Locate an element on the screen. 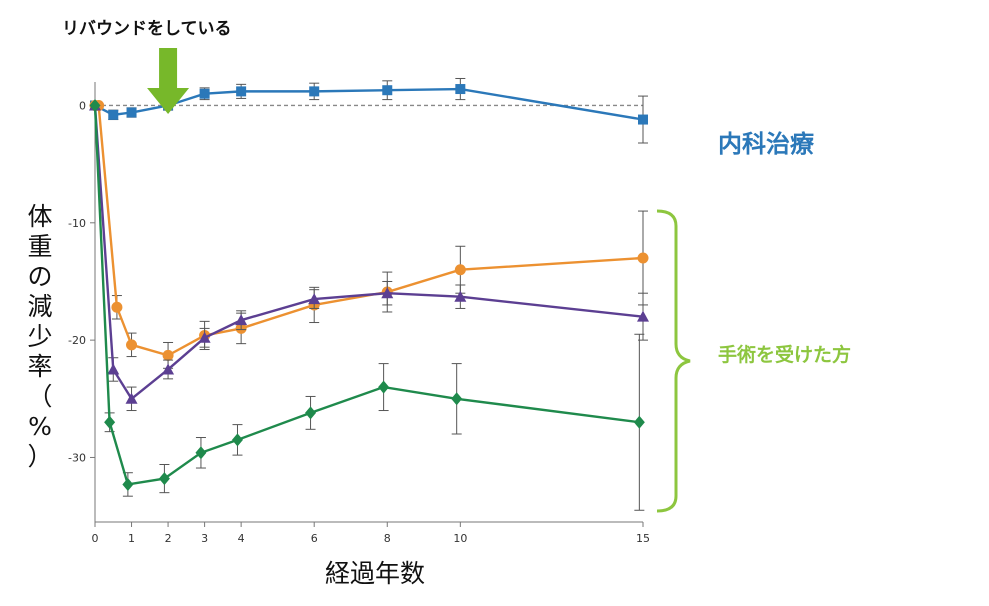  y-axis-label-char: （ is located at coordinates (39, 396).